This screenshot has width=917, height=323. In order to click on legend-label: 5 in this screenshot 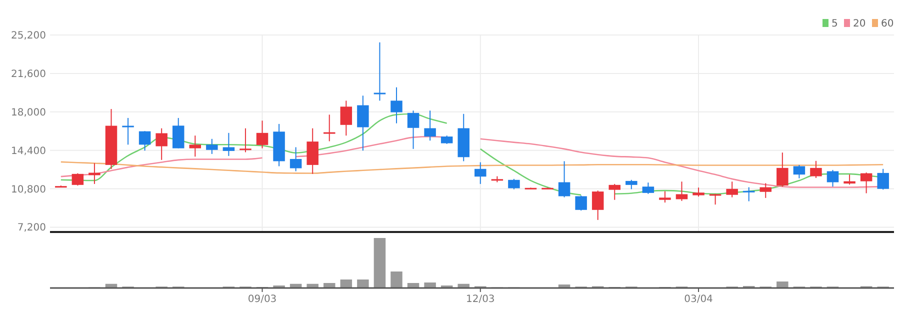, I will do `click(835, 24)`.